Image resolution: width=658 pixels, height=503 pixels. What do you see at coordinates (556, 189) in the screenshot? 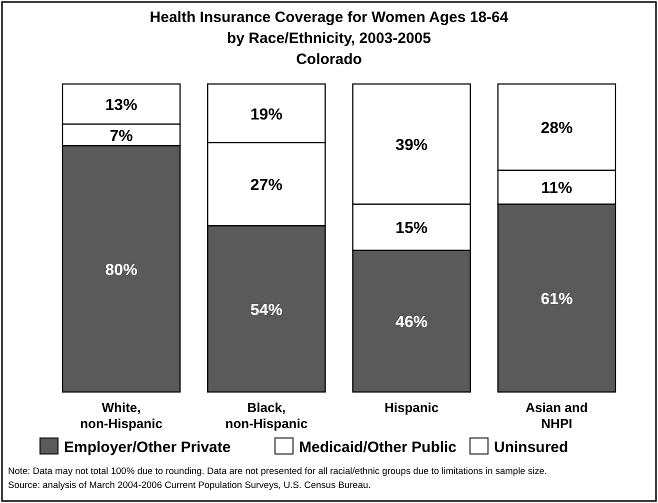
I see `data-label: 11%` at bounding box center [556, 189].